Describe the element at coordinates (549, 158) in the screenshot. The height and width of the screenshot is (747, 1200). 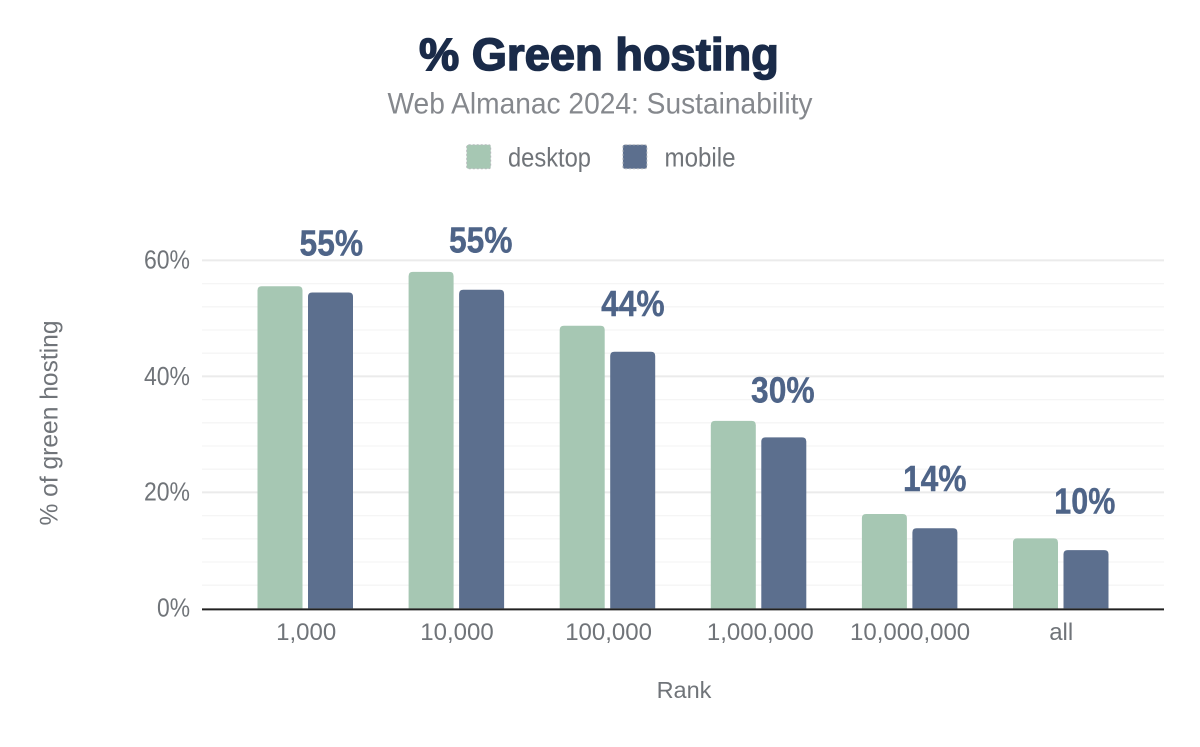
I see `svg-text: desktop` at that location.